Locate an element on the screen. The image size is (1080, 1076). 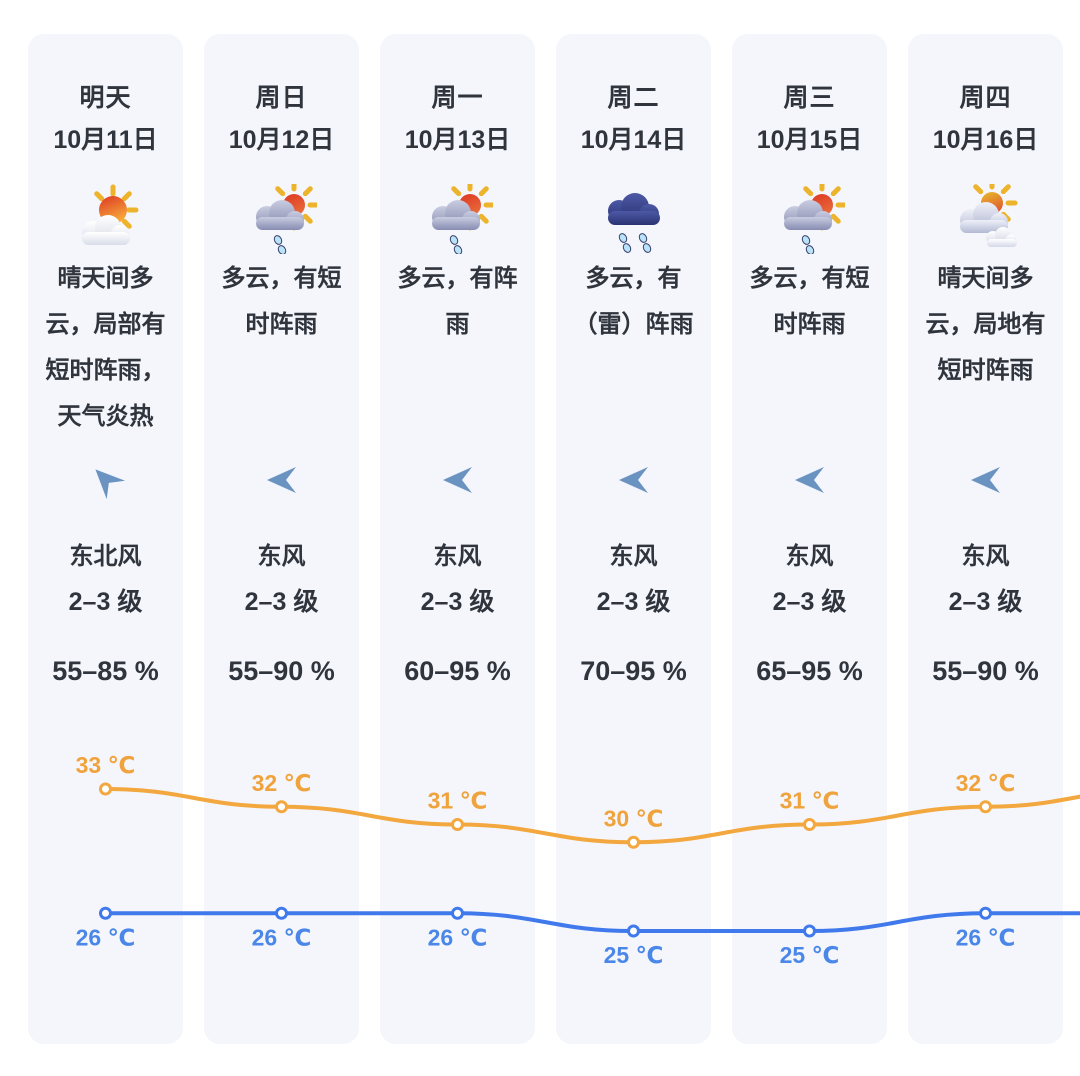
humidity-range: 70–95 % is located at coordinates (633, 671).